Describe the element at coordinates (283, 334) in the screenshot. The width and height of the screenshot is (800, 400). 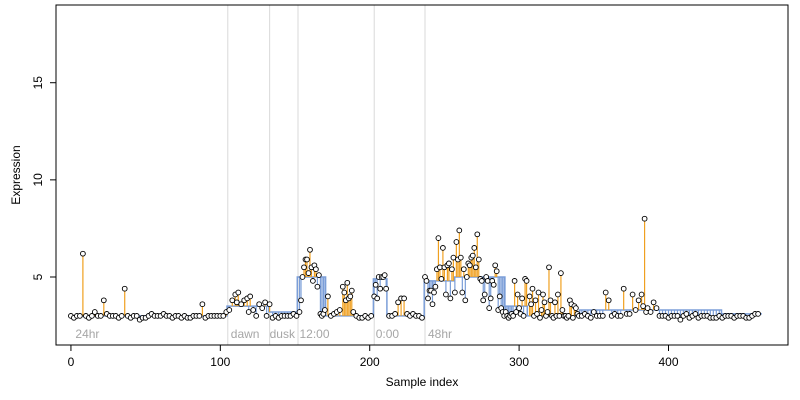
I see `annotation-label: dusk` at that location.